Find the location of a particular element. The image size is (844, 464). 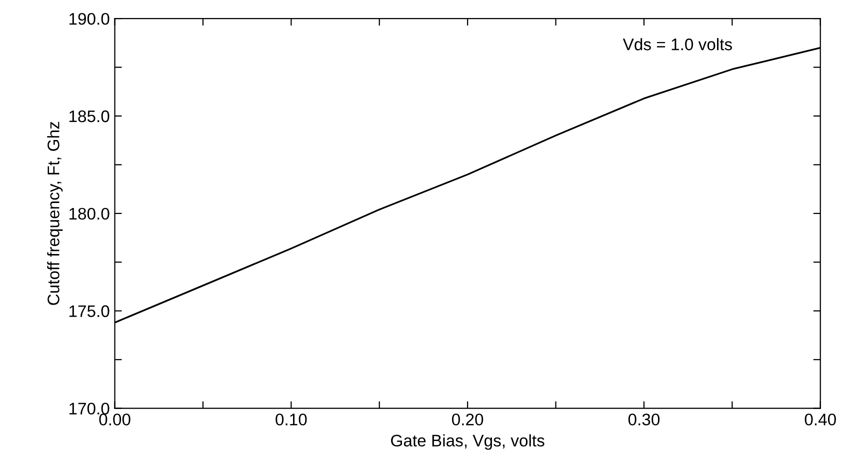

x-tick-label: 0.20 is located at coordinates (468, 420).